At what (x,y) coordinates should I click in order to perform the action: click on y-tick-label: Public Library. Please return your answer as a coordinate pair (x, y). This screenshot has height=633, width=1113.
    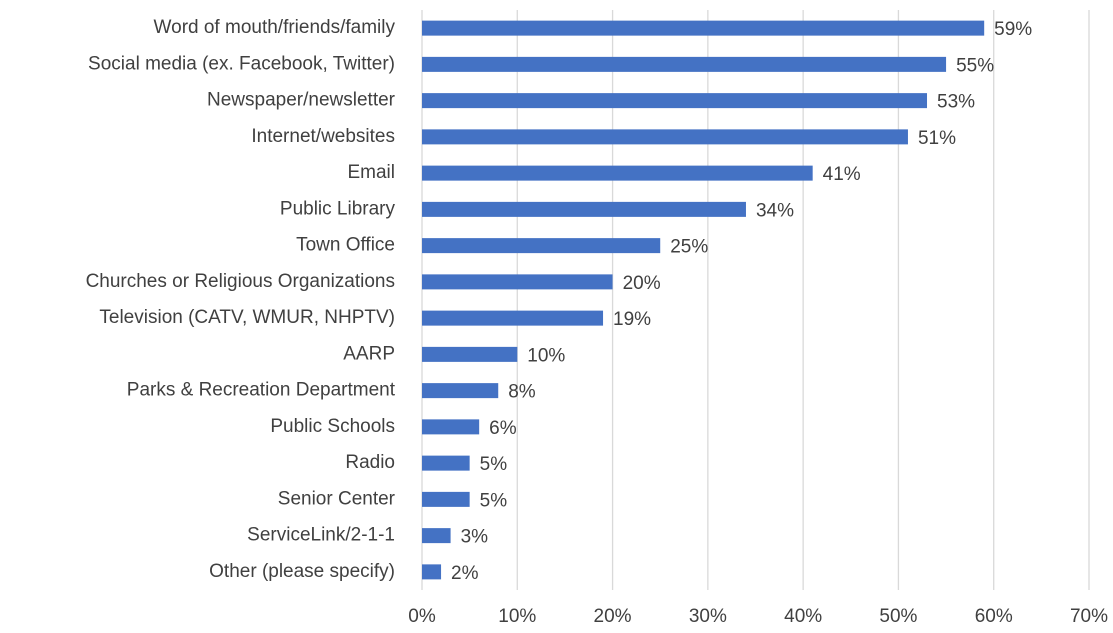
    Looking at the image, I should click on (338, 208).